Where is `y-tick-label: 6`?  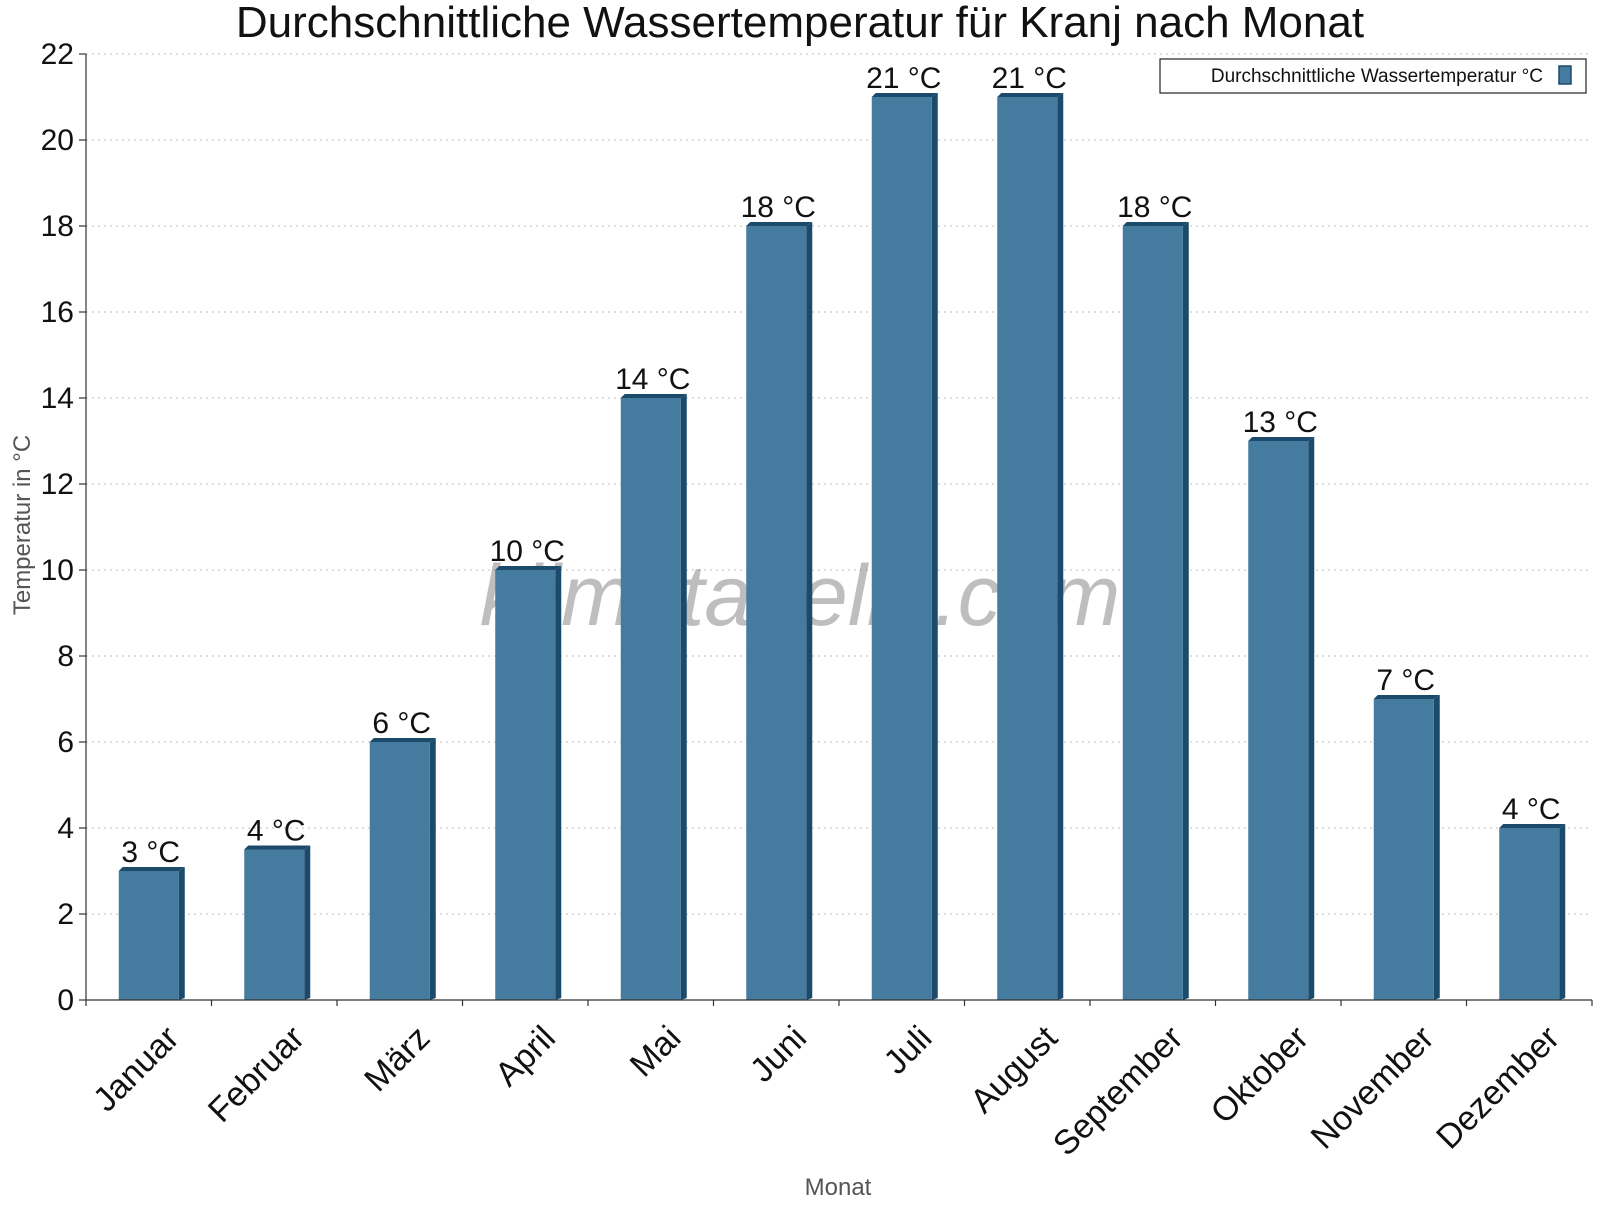
y-tick-label: 6 is located at coordinates (65, 742).